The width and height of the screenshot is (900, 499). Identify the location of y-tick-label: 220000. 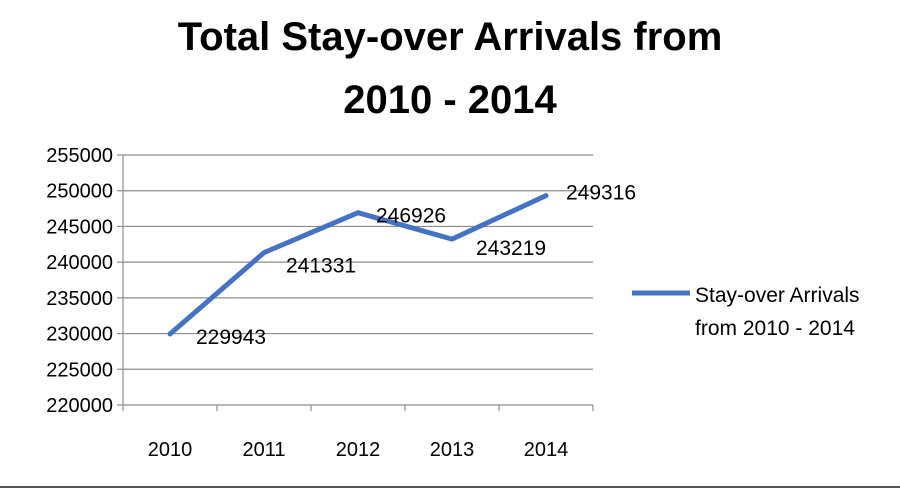
(79, 406).